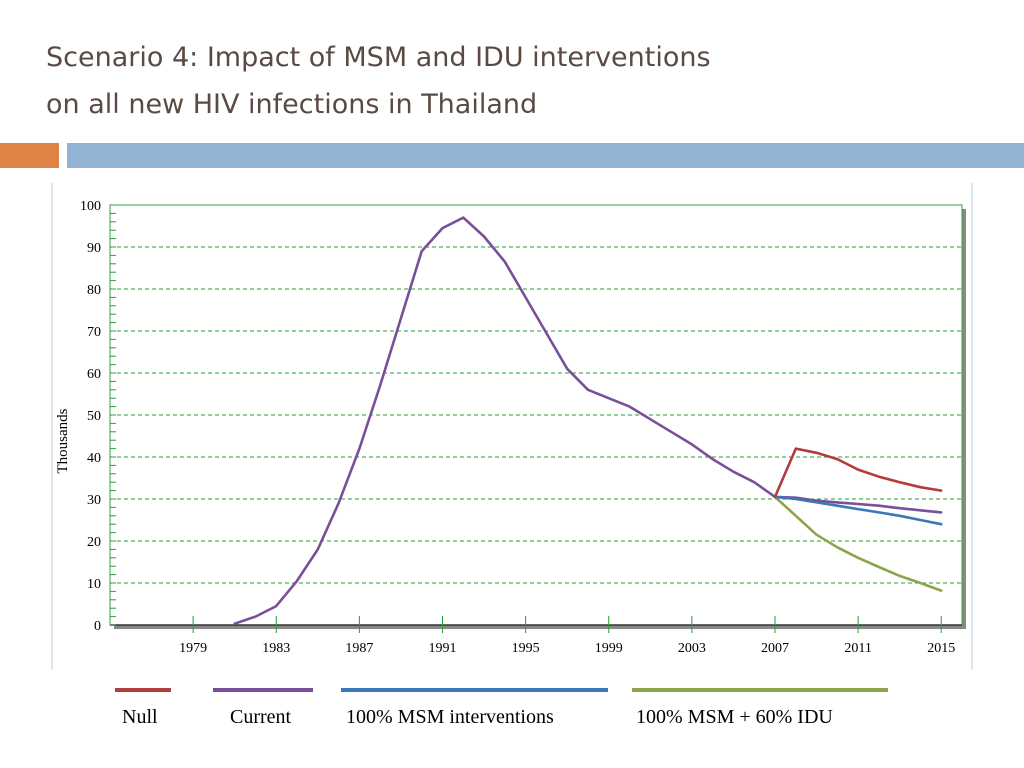 The width and height of the screenshot is (1024, 768). I want to click on series-line-null, so click(858, 473).